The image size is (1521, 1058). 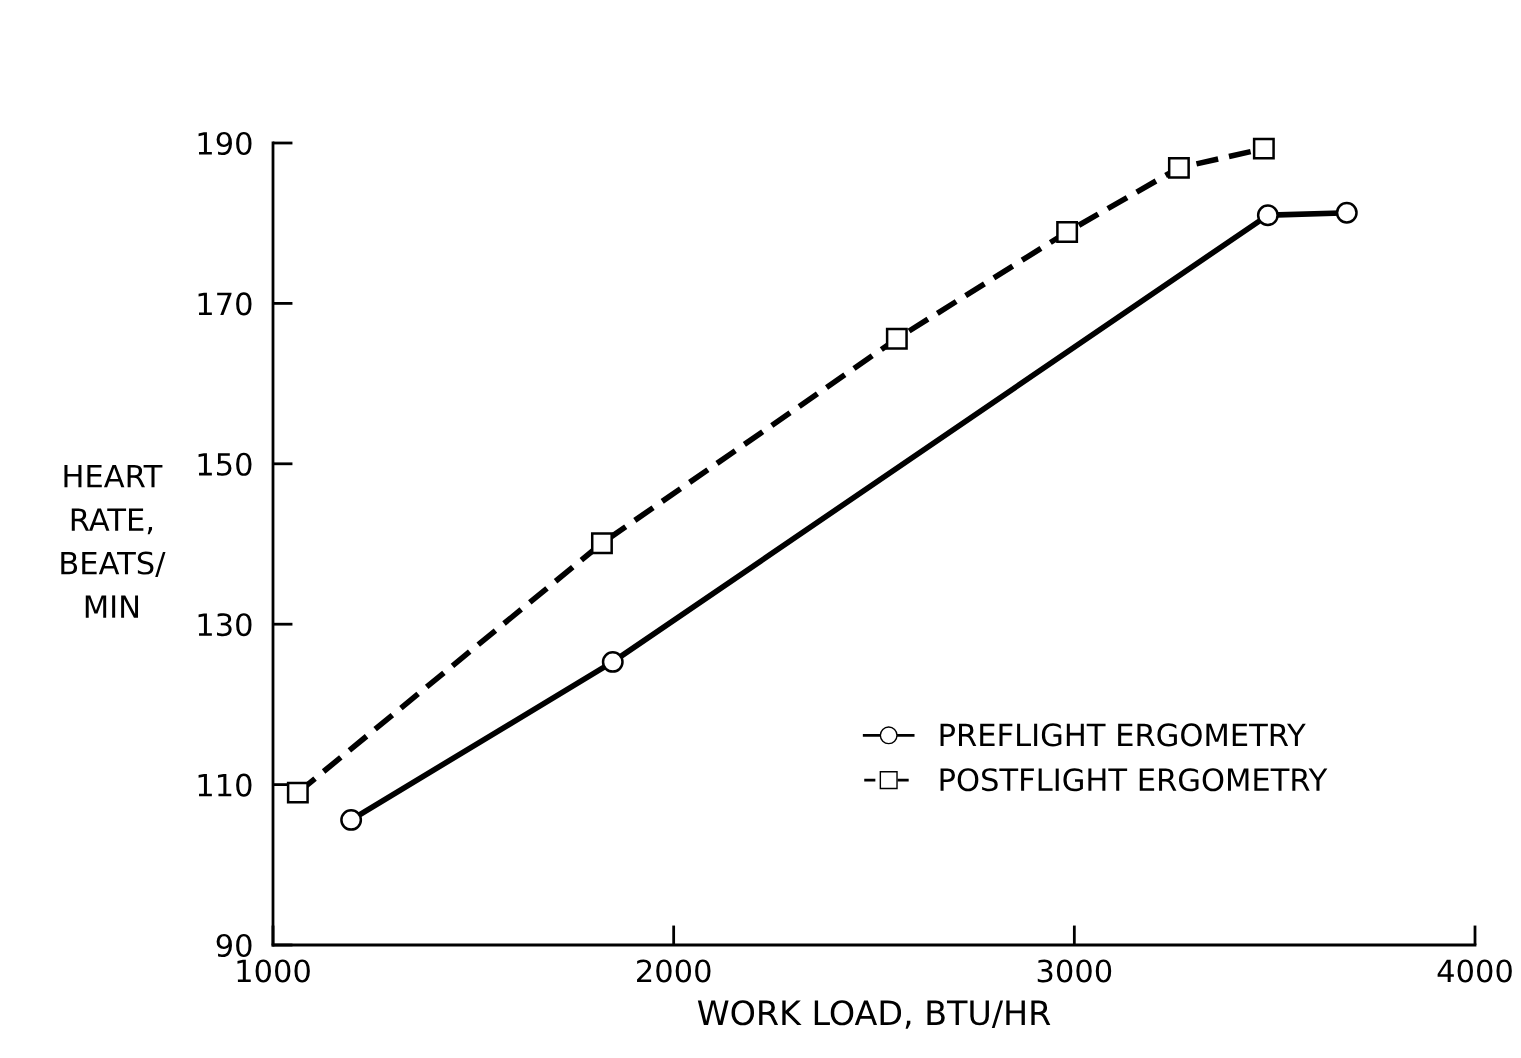 What do you see at coordinates (1474, 971) in the screenshot?
I see `x-tick-label: 4000` at bounding box center [1474, 971].